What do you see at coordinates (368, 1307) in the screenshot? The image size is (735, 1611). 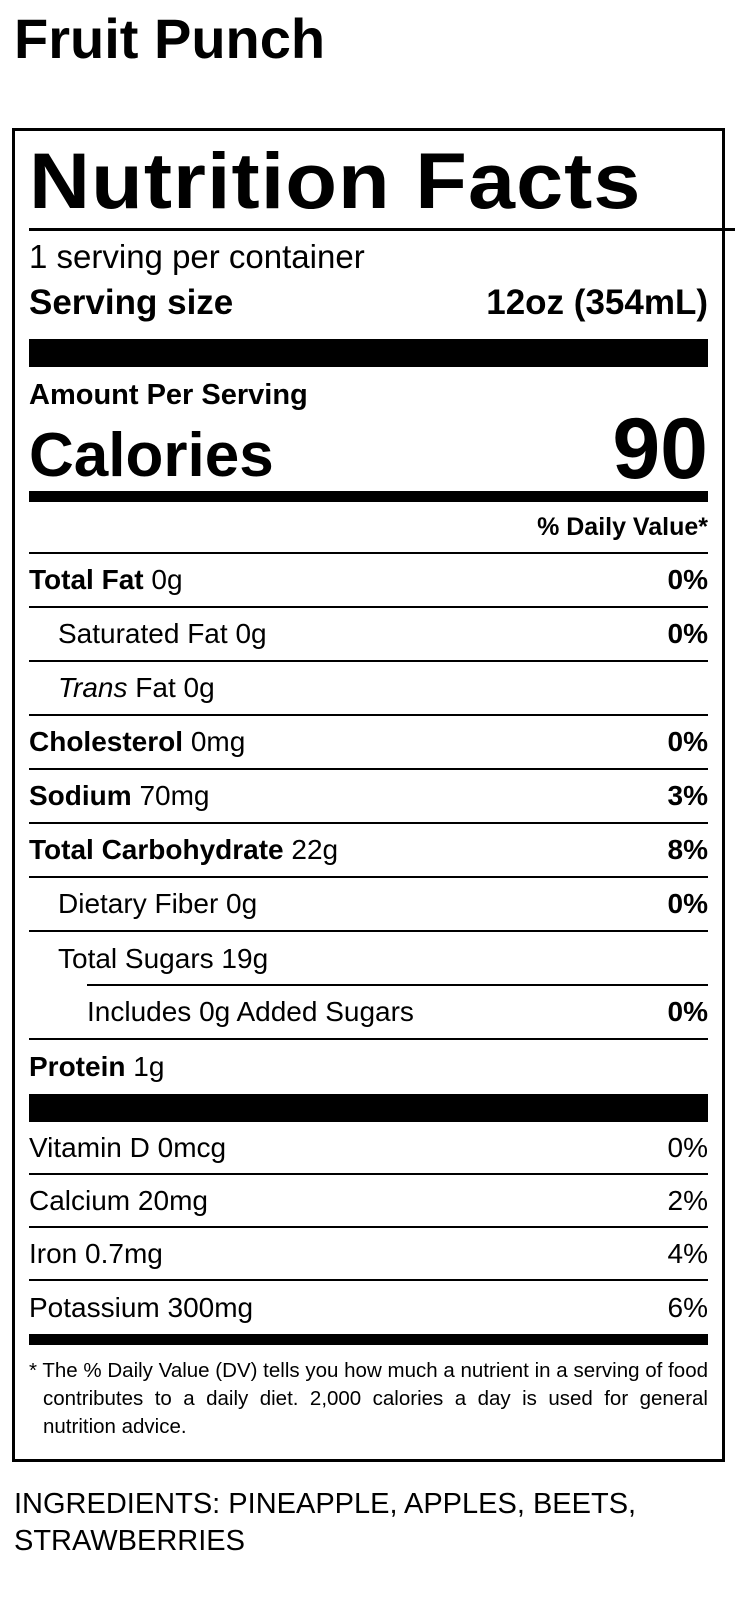 I see `vitamin-row: Potassium 300mg 6%` at bounding box center [368, 1307].